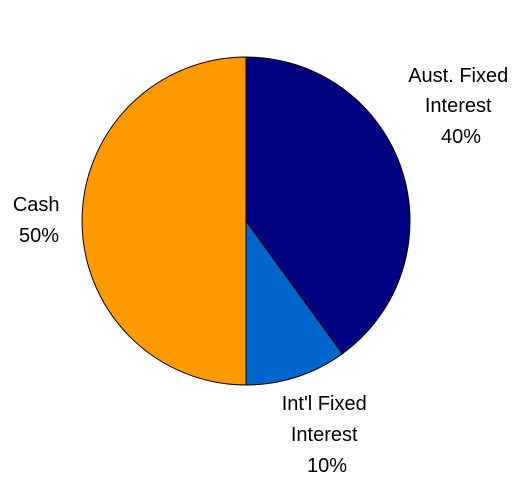 This screenshot has width=530, height=477. What do you see at coordinates (39, 236) in the screenshot?
I see `label-cash-line-2: 50%` at bounding box center [39, 236].